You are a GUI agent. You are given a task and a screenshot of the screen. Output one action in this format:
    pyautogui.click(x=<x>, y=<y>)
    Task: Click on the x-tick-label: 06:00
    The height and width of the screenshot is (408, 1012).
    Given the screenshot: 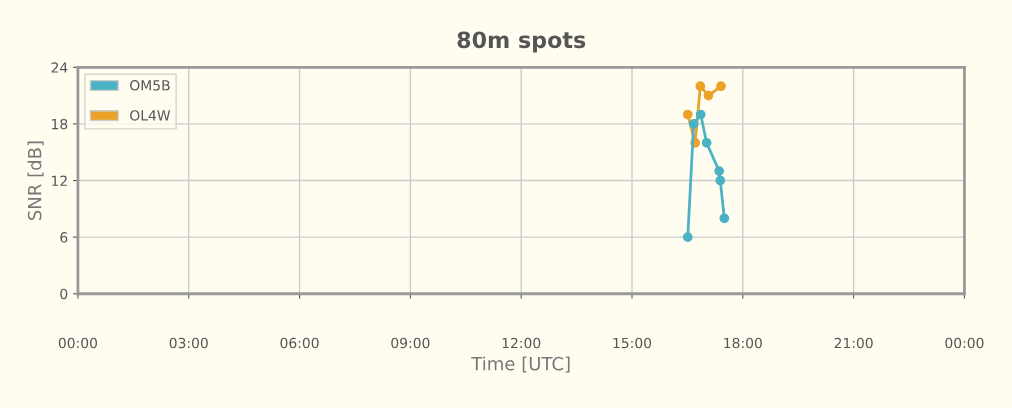 What is the action you would take?
    pyautogui.click(x=299, y=343)
    